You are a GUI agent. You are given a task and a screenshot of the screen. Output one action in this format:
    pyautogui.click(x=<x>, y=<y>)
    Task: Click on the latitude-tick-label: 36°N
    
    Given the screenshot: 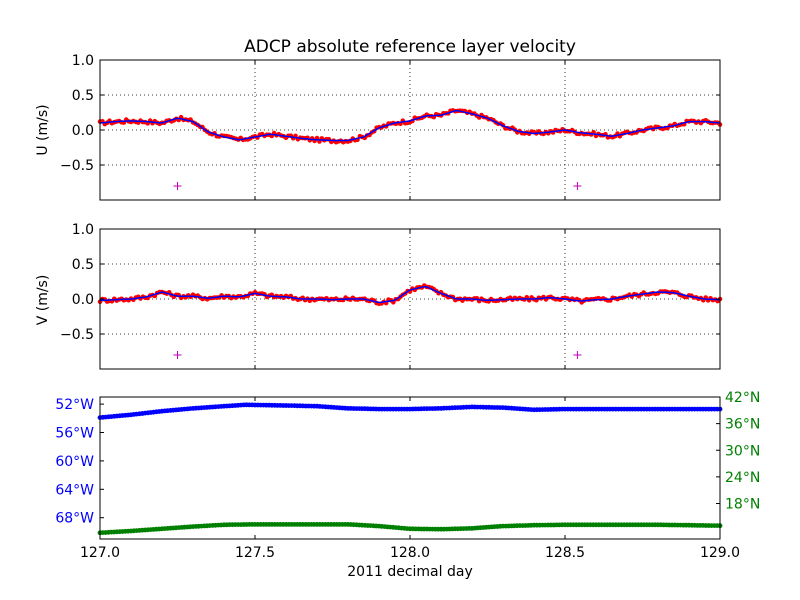 What is the action you would take?
    pyautogui.click(x=742, y=425)
    